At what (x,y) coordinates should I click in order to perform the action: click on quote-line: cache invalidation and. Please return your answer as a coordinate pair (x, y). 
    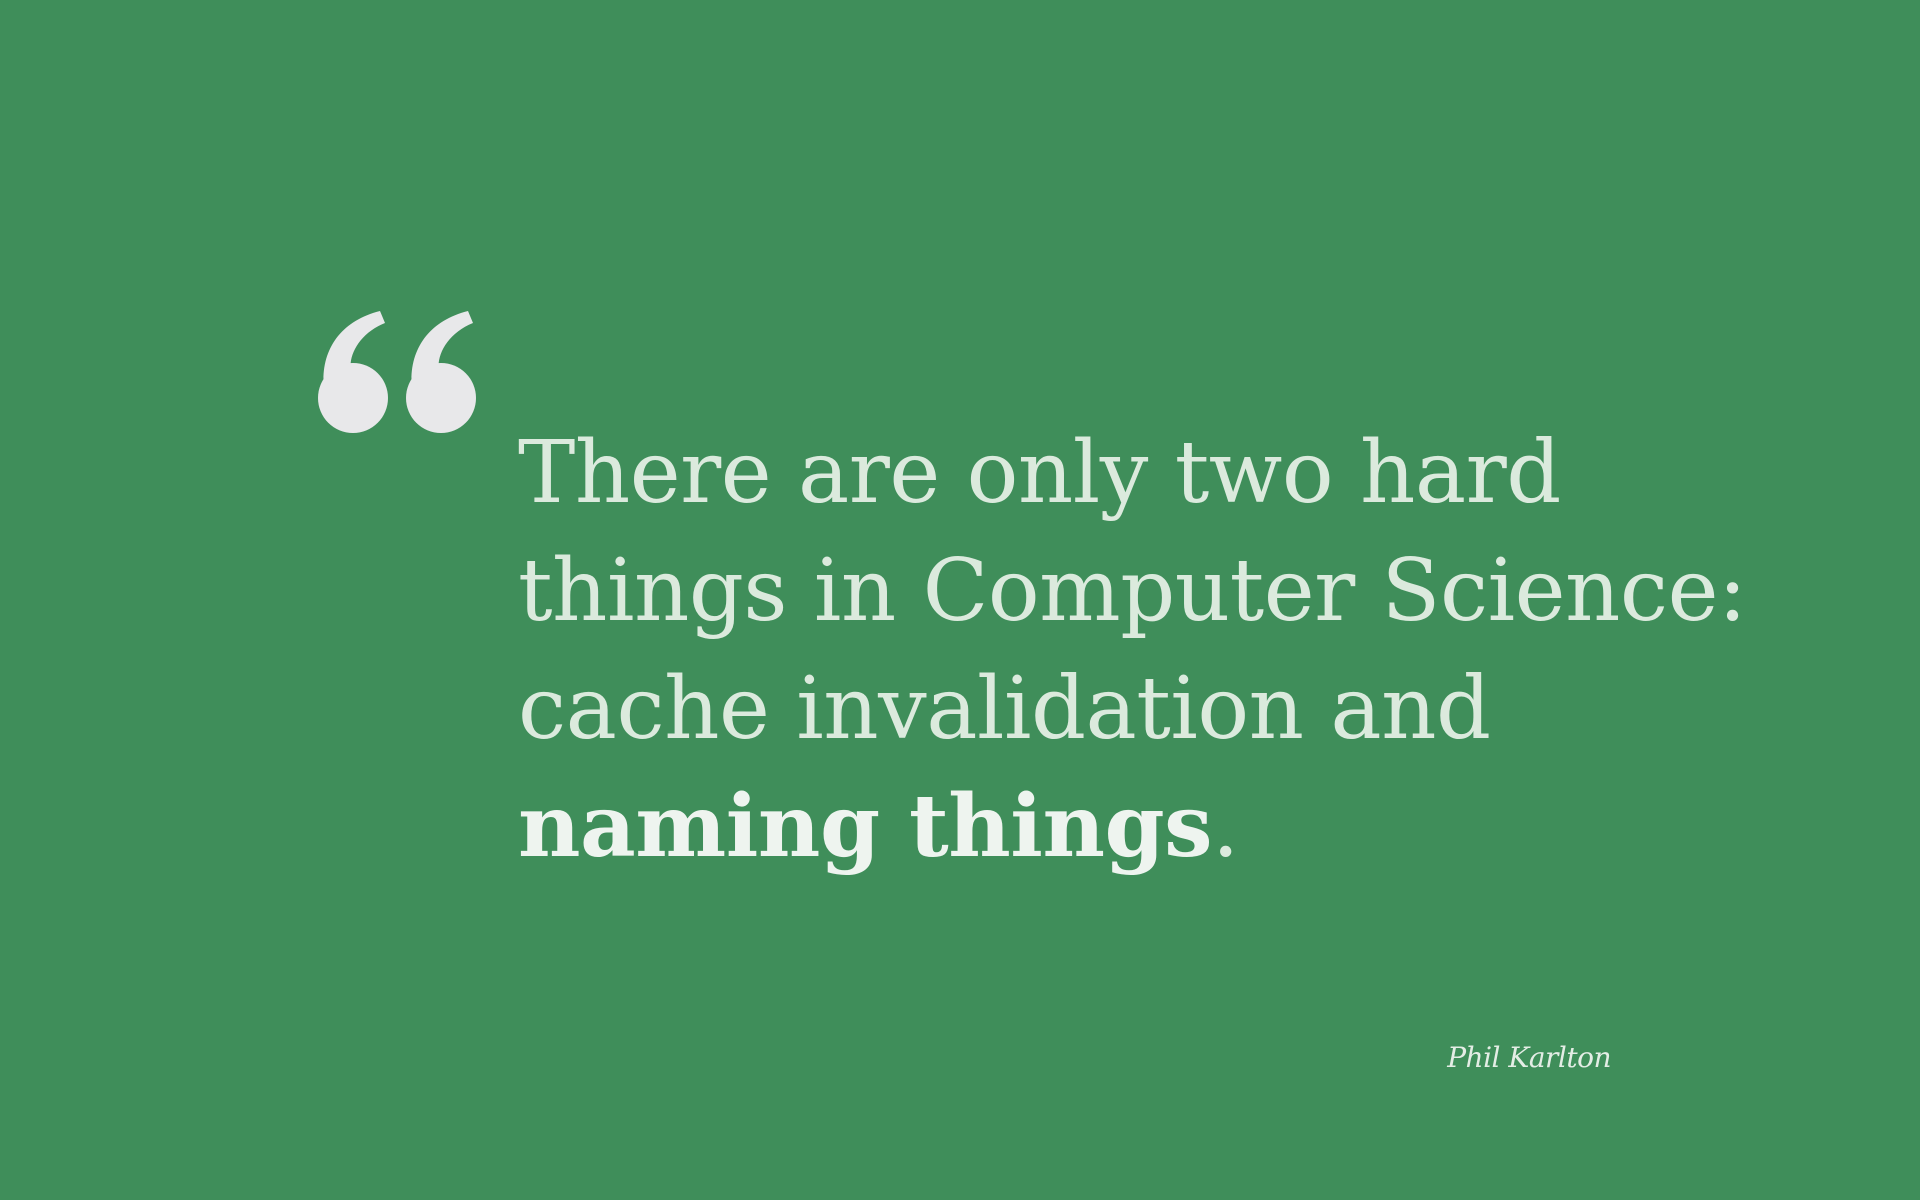
    Looking at the image, I should click on (1004, 709).